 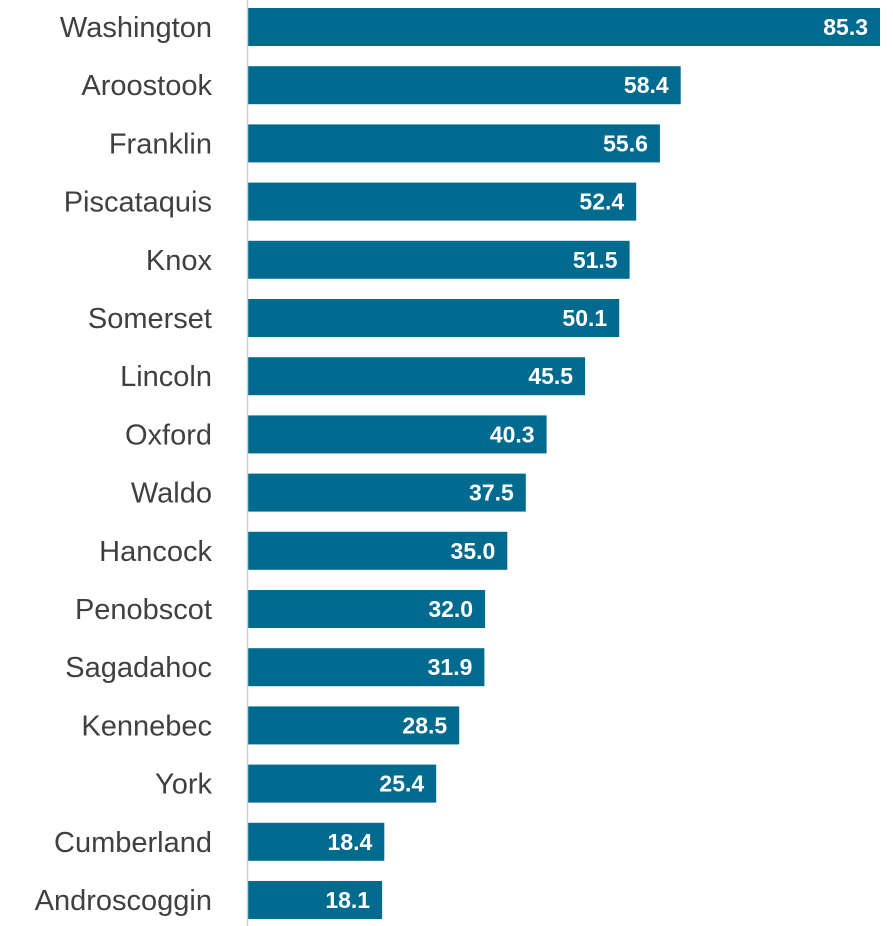 What do you see at coordinates (146, 86) in the screenshot?
I see `category-label: Aroostook` at bounding box center [146, 86].